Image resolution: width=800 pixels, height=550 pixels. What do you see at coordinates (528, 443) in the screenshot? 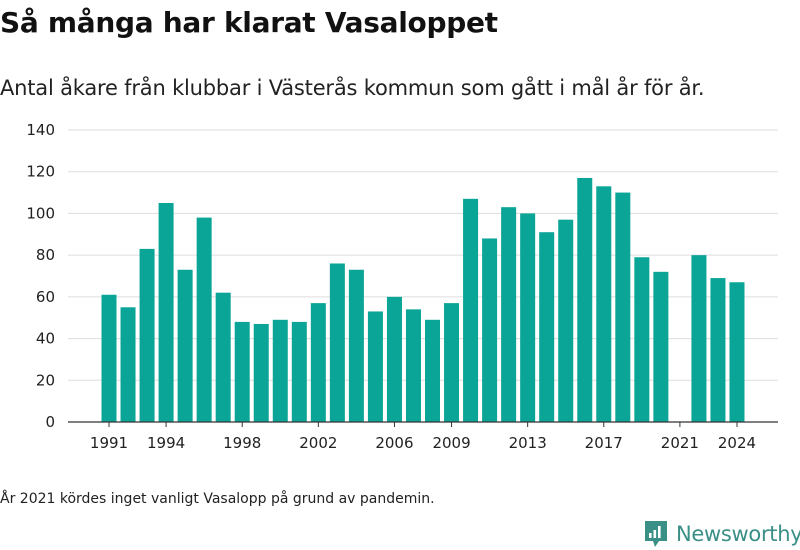
I see `x-tick-label: 2013` at bounding box center [528, 443].